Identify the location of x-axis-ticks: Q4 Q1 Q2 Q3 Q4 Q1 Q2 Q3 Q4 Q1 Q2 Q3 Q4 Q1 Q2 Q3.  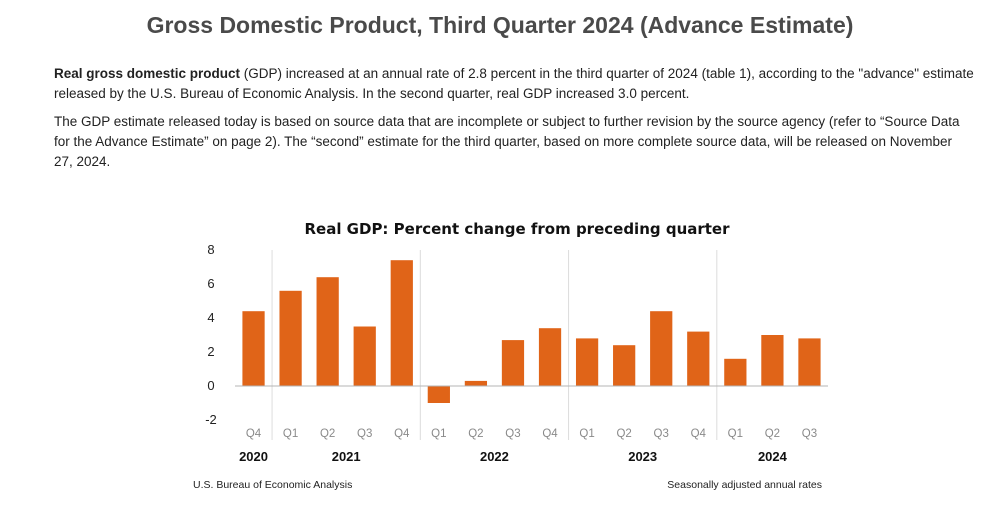
(531, 434).